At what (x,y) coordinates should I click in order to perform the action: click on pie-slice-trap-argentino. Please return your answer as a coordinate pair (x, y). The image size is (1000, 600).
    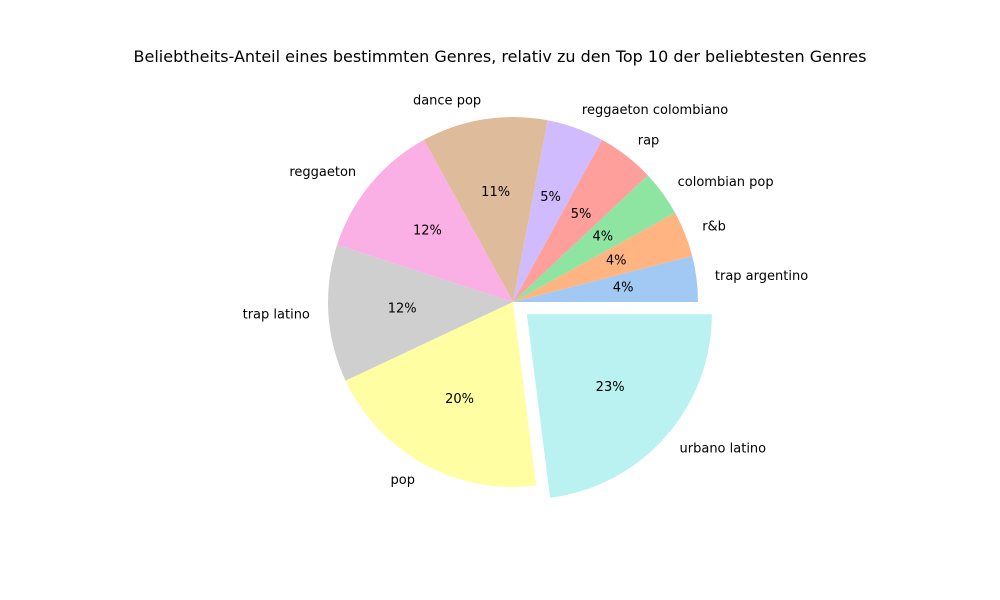
    Looking at the image, I should click on (605, 278).